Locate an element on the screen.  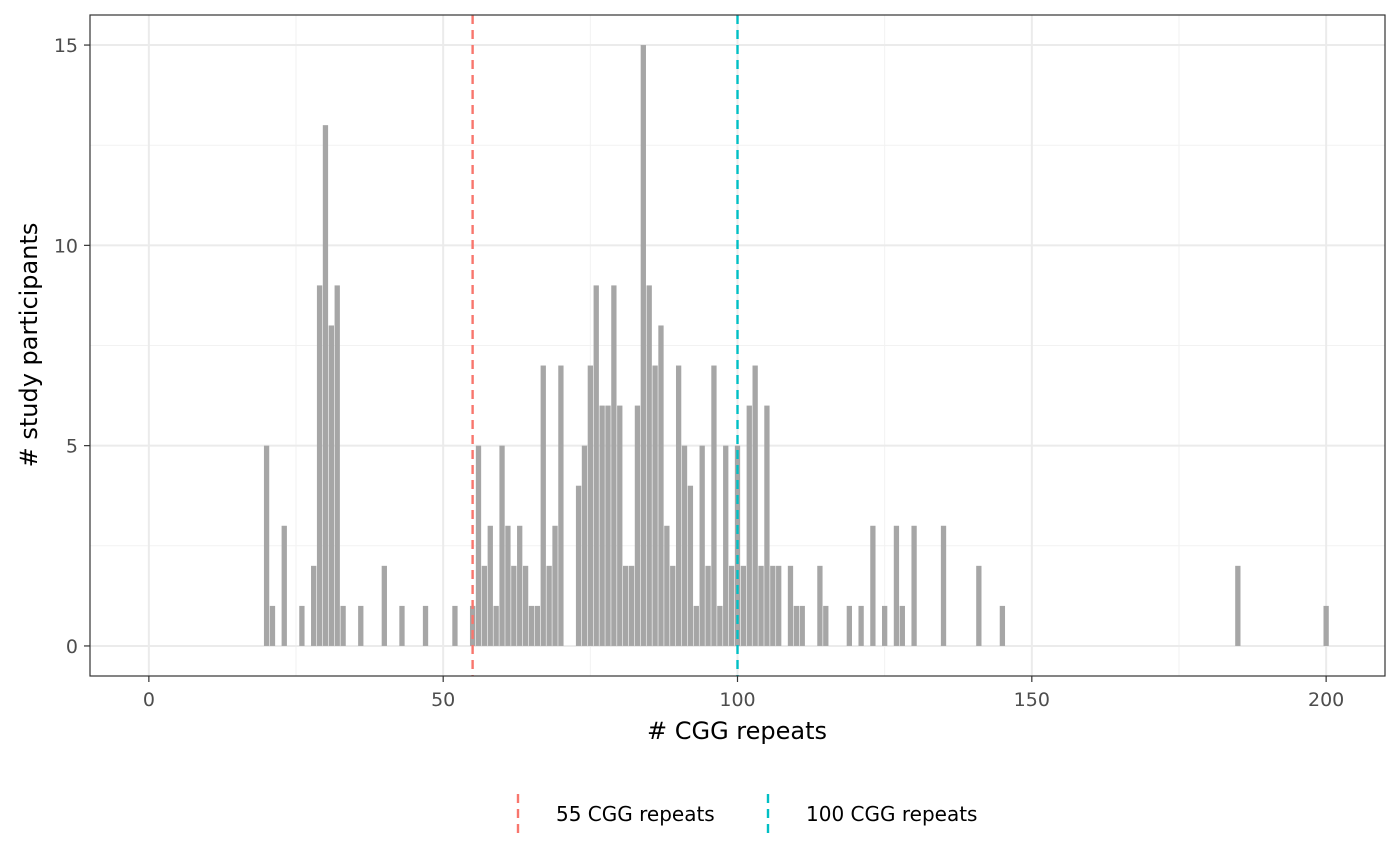
x-tick-label: 200 is located at coordinates (1326, 700).